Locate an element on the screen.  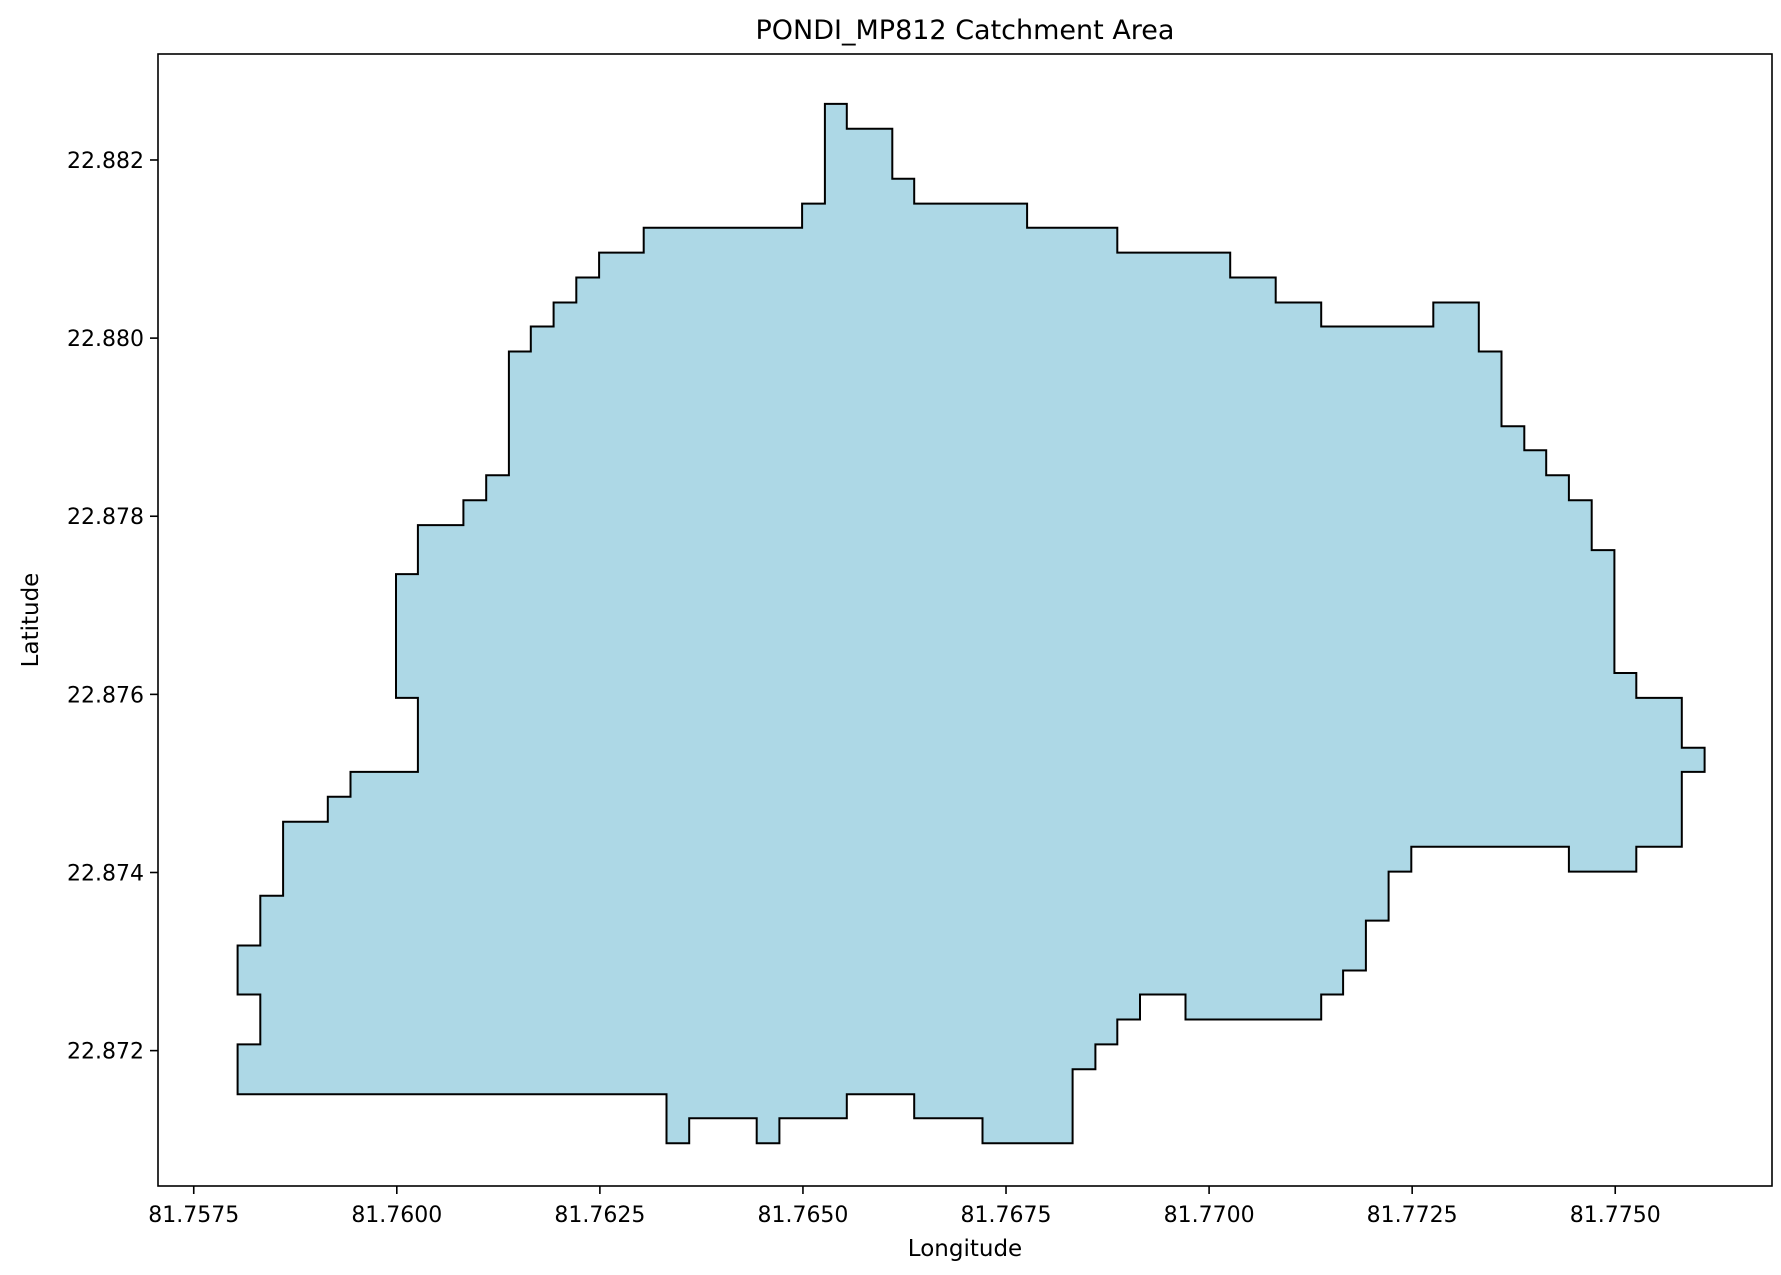
x-tick-label: 81.7750 is located at coordinates (1615, 1215).